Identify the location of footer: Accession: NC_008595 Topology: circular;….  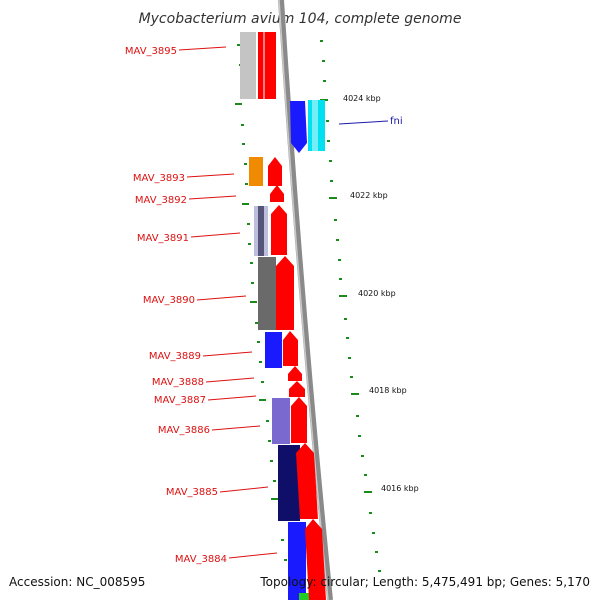
(299, 582).